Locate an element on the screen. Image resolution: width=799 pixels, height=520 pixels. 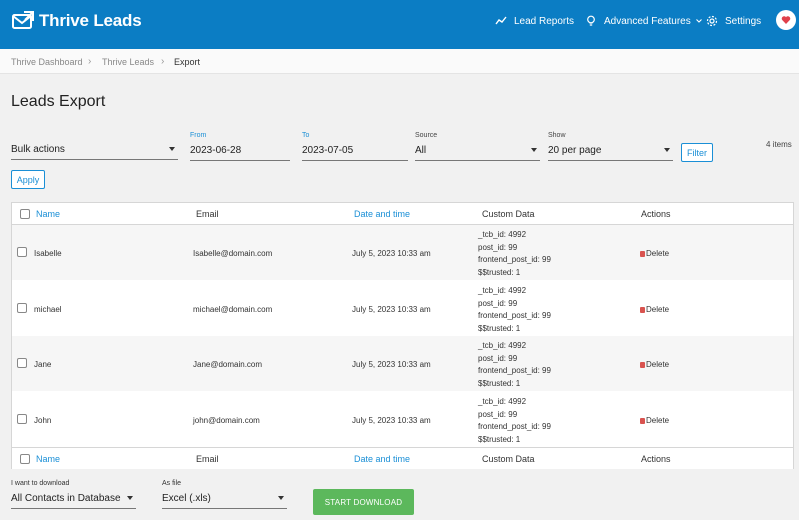
nav-settings-label: Settings is located at coordinates (743, 21).